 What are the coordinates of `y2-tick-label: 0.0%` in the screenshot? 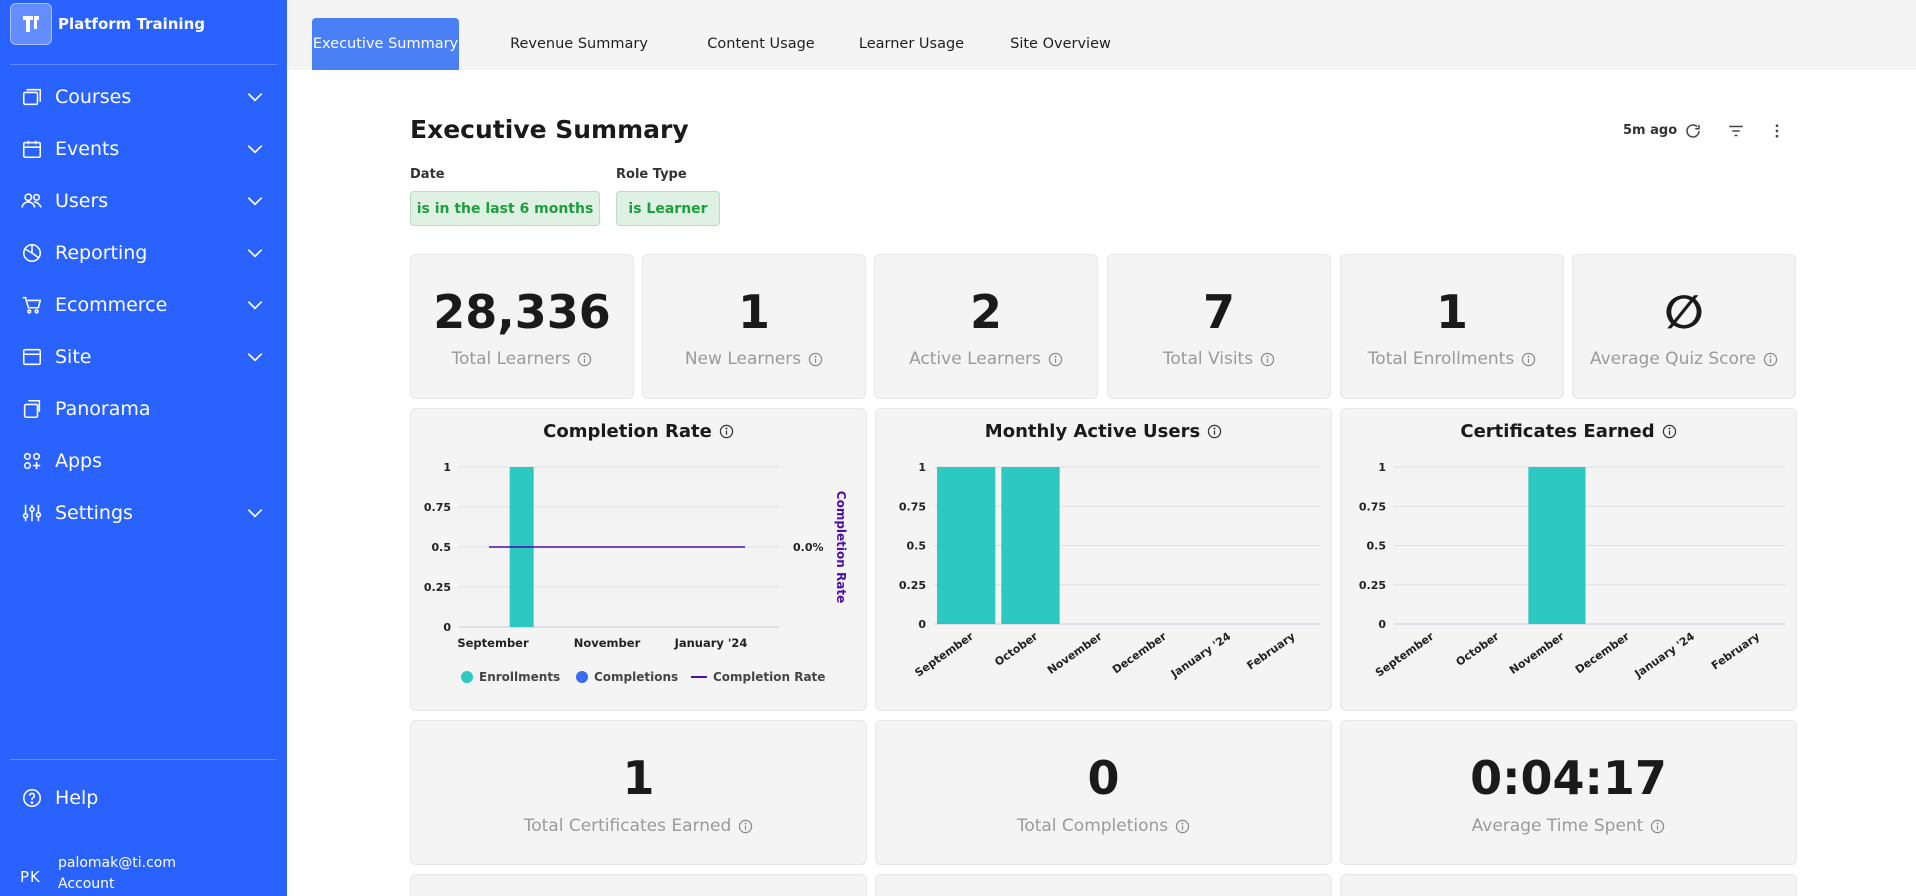 It's located at (808, 547).